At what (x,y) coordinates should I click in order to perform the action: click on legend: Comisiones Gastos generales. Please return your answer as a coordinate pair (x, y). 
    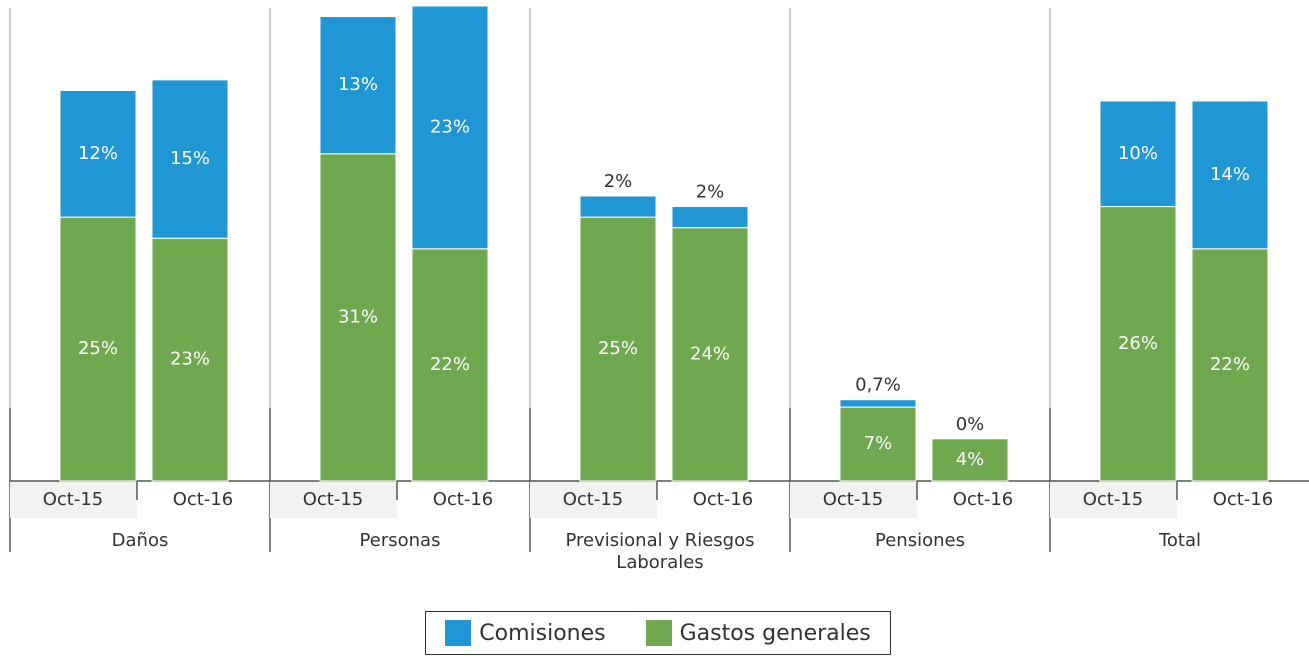
    Looking at the image, I should click on (658, 633).